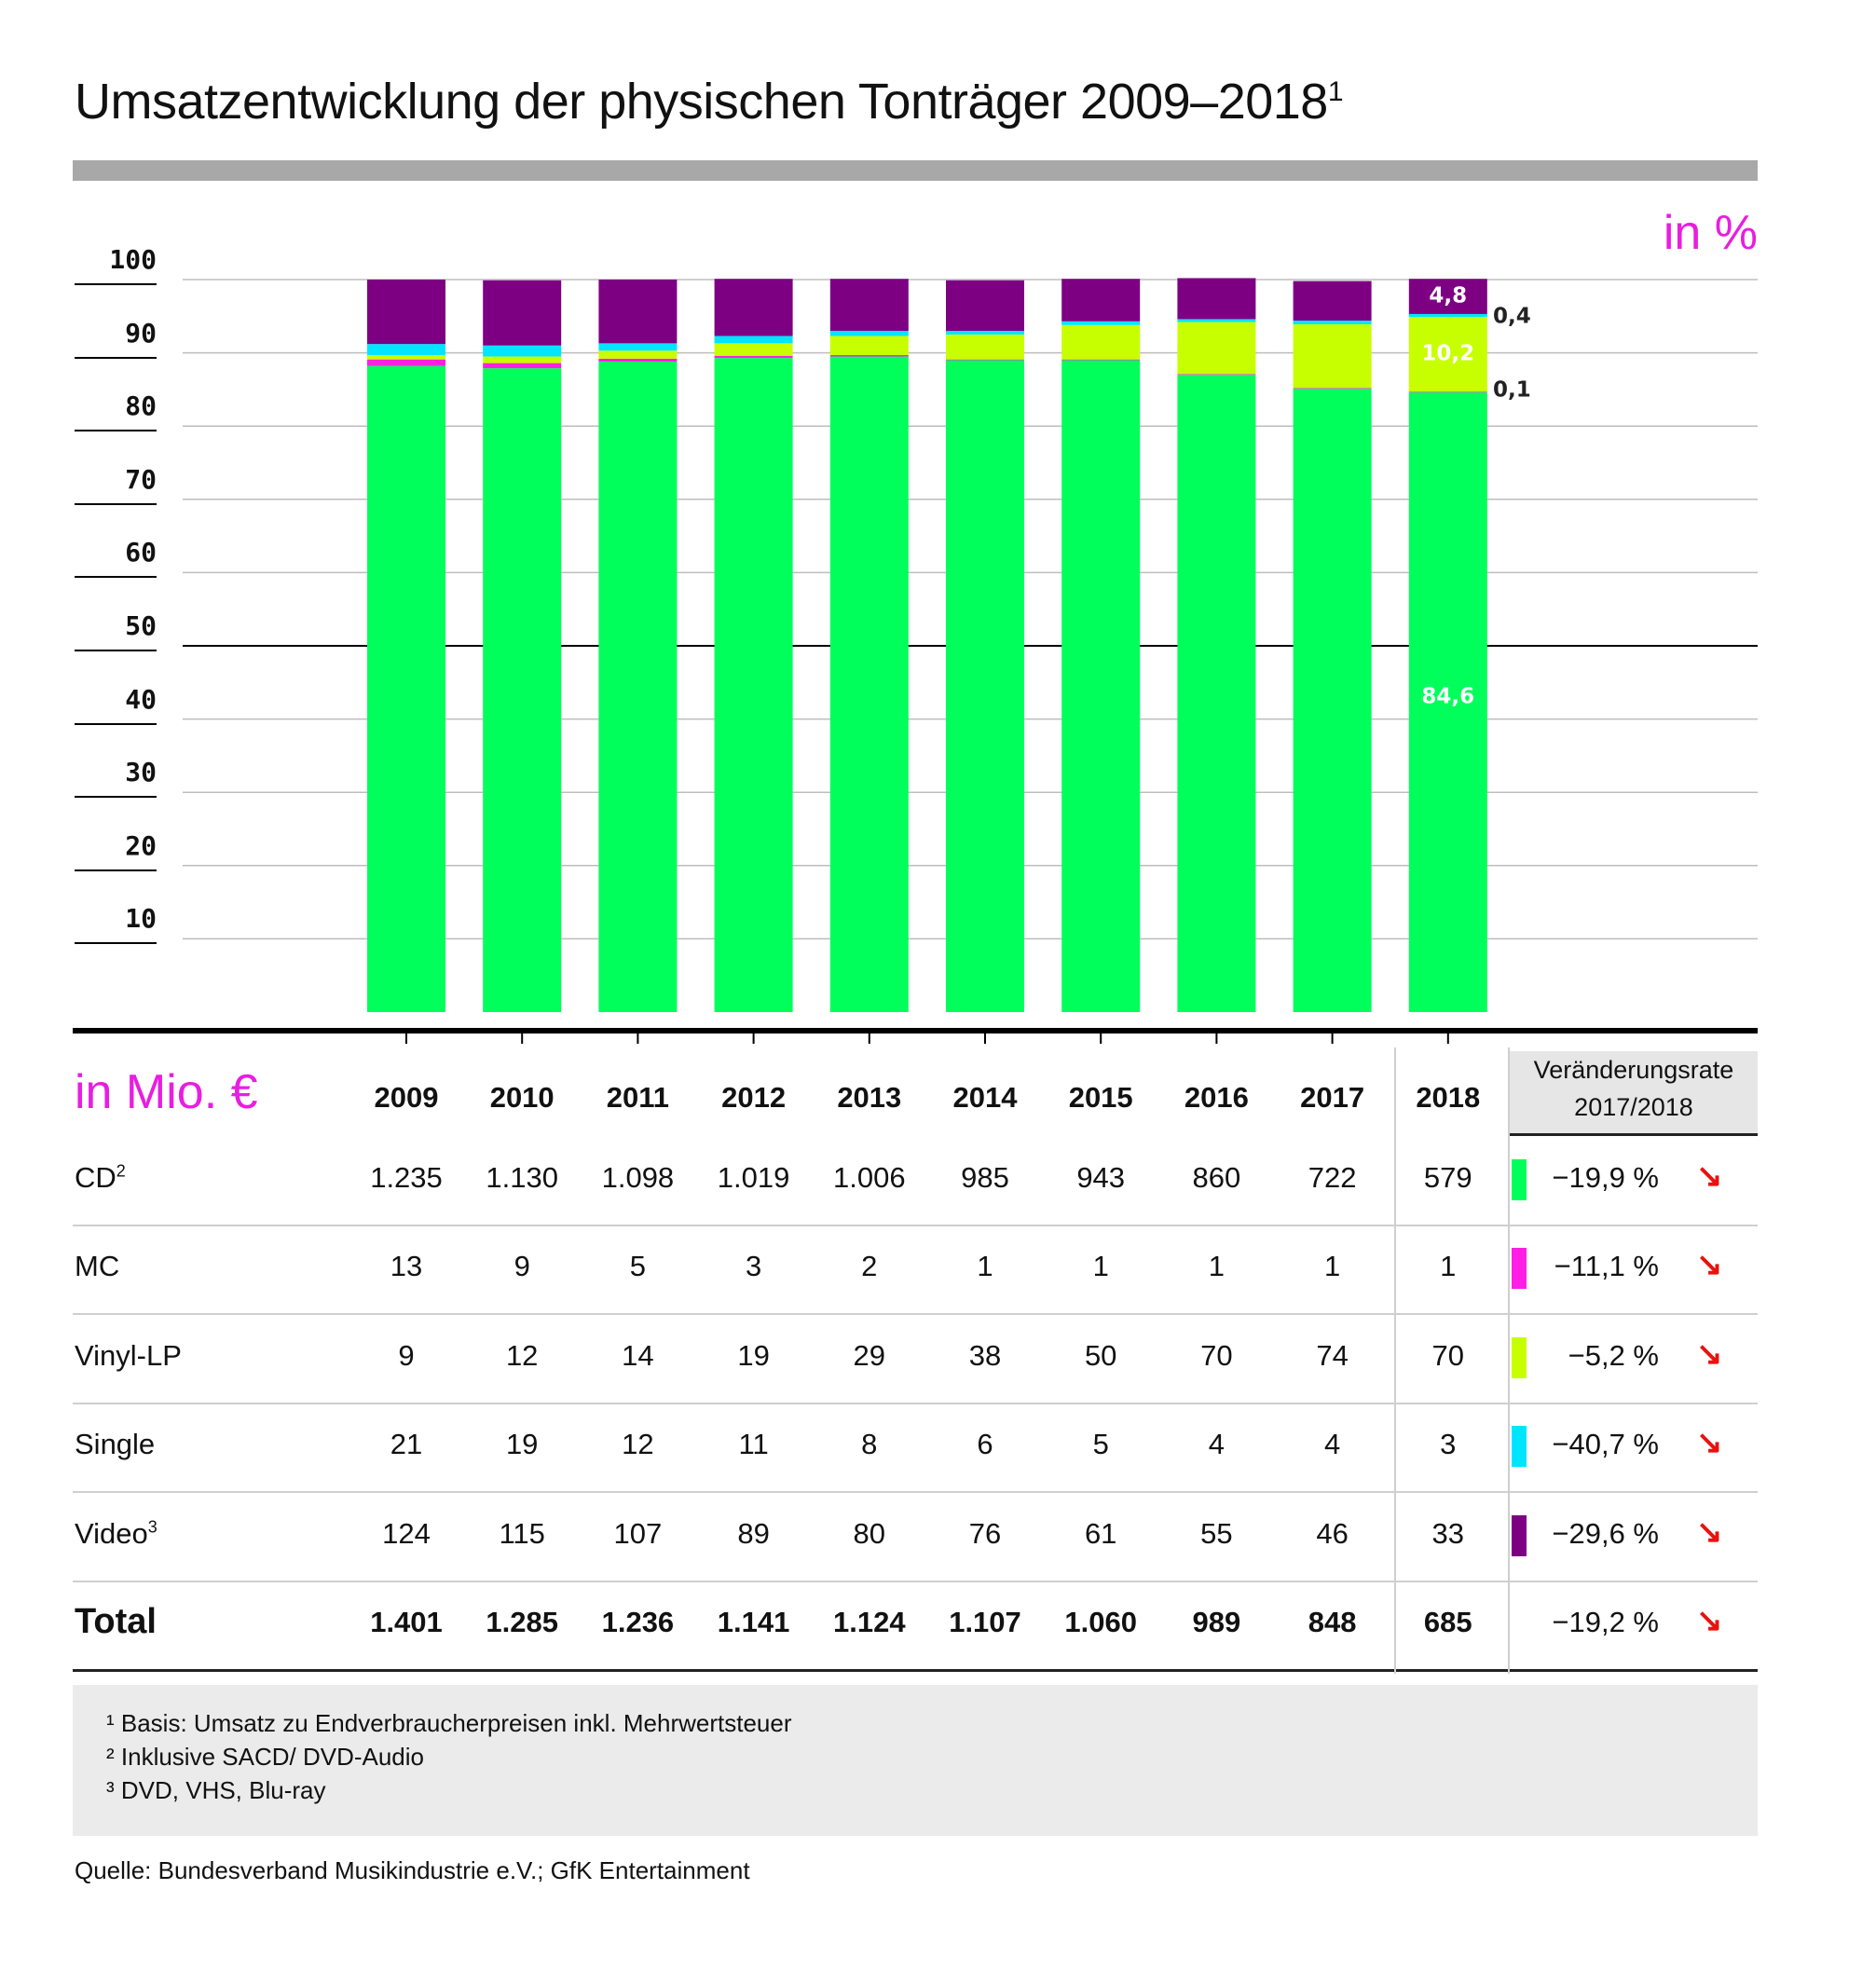 This screenshot has height=1985, width=1876. What do you see at coordinates (522, 1177) in the screenshot?
I see `table-cell: 1.130` at bounding box center [522, 1177].